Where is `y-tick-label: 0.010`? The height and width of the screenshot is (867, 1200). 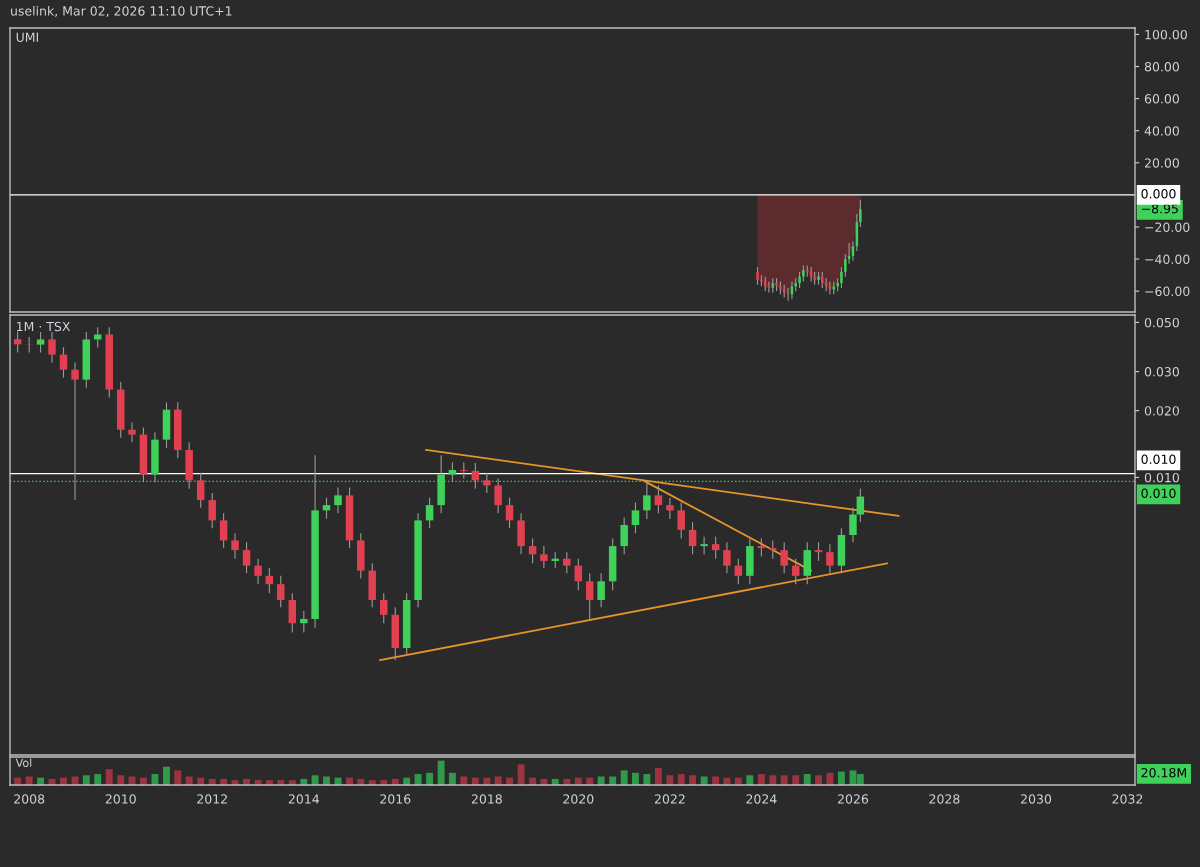
y-tick-label: 0.010 is located at coordinates (1161, 477).